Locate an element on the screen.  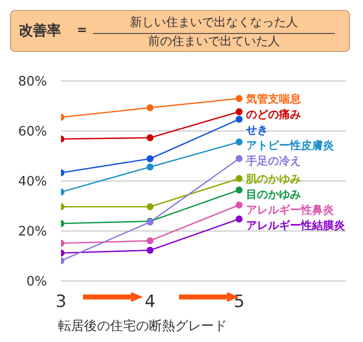
y-tick-label: 80% is located at coordinates (32, 82).